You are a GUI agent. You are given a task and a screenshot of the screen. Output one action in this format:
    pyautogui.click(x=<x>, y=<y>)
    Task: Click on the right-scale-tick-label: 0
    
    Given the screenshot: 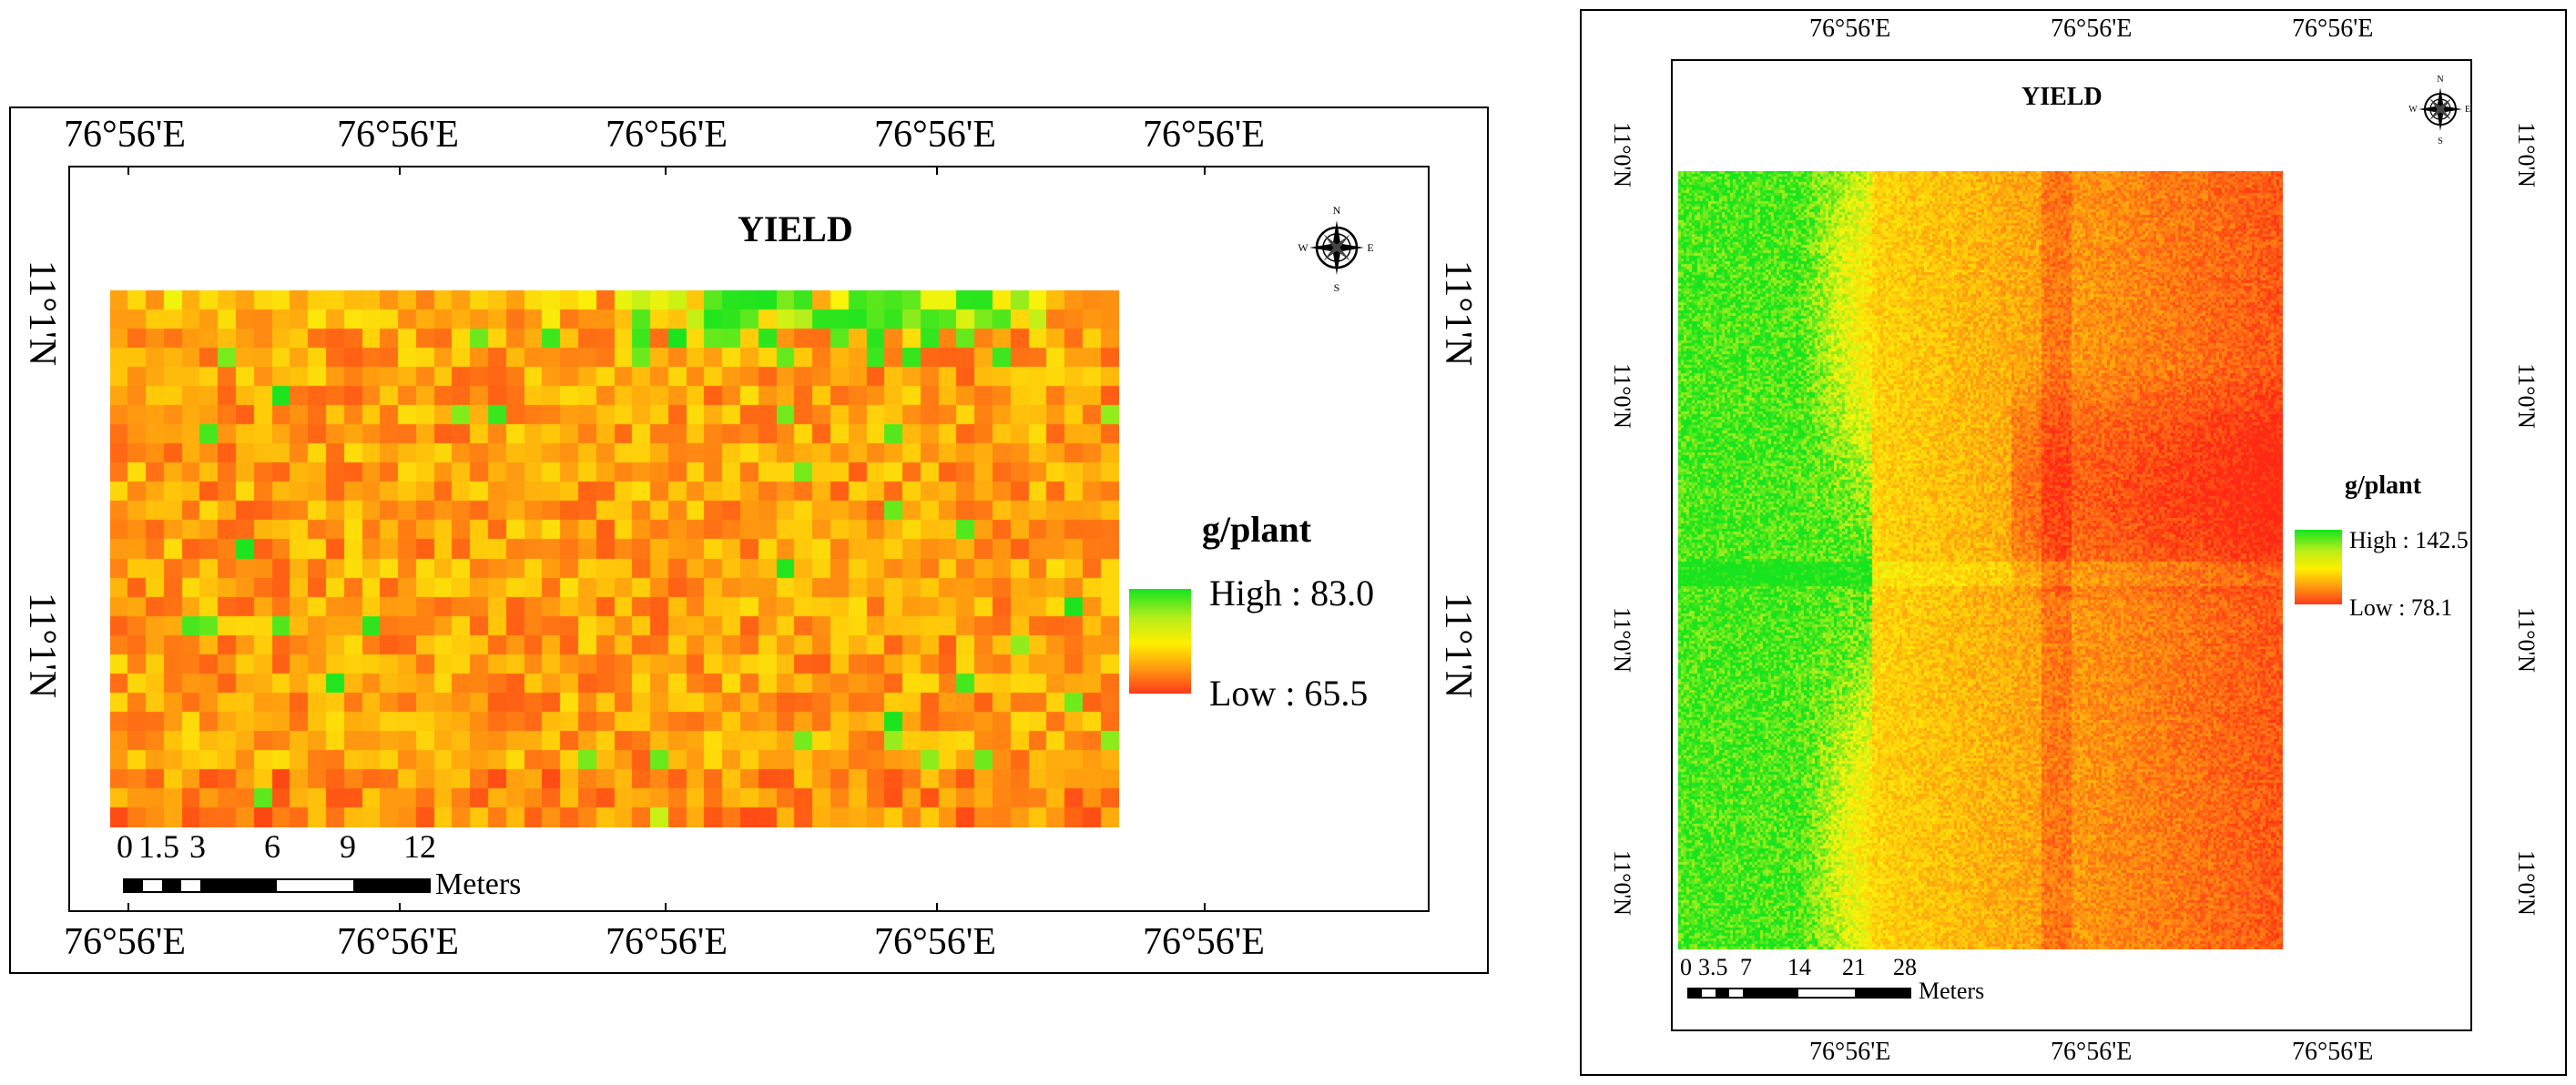 What is the action you would take?
    pyautogui.click(x=1686, y=967)
    